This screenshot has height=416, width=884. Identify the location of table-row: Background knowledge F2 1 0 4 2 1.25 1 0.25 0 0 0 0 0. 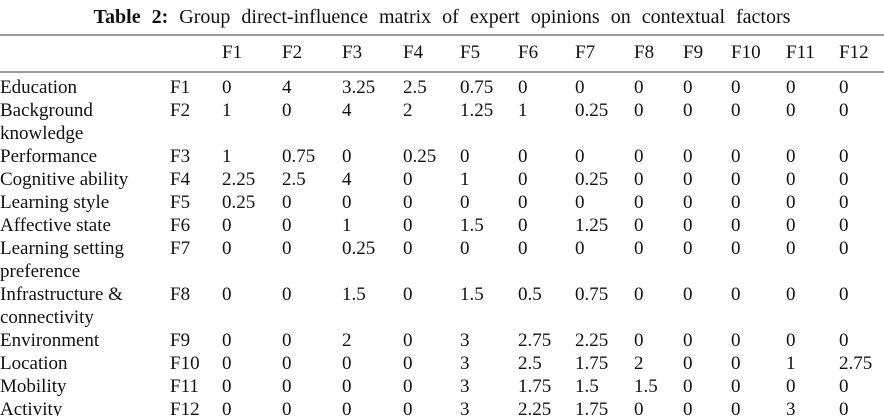
(442, 122).